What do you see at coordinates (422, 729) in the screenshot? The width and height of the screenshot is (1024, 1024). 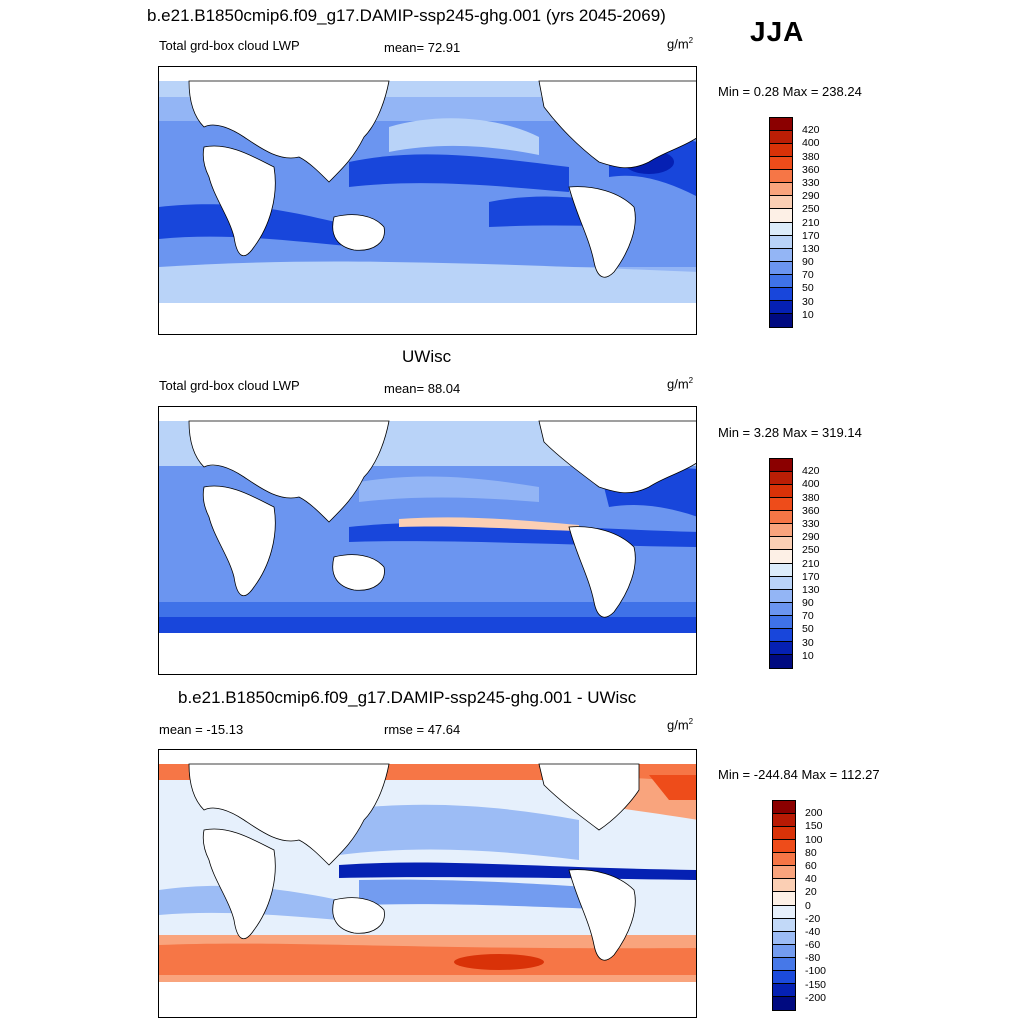 I see `panel-3-rmse-label: rmse = 47.64` at bounding box center [422, 729].